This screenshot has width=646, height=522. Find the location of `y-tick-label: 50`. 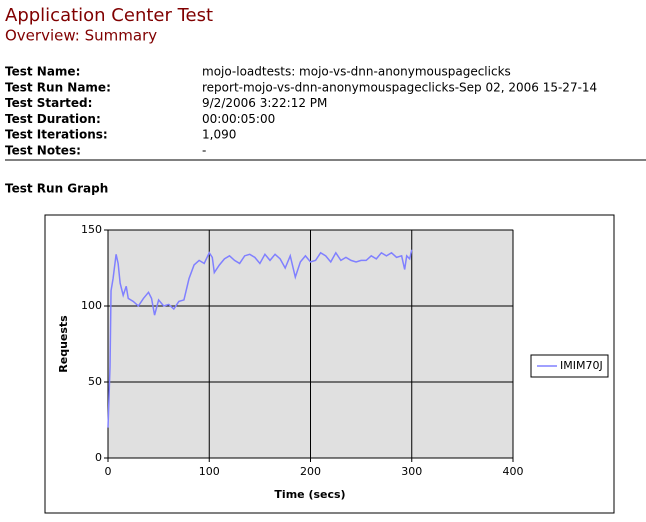

y-tick-label: 50 is located at coordinates (95, 381).